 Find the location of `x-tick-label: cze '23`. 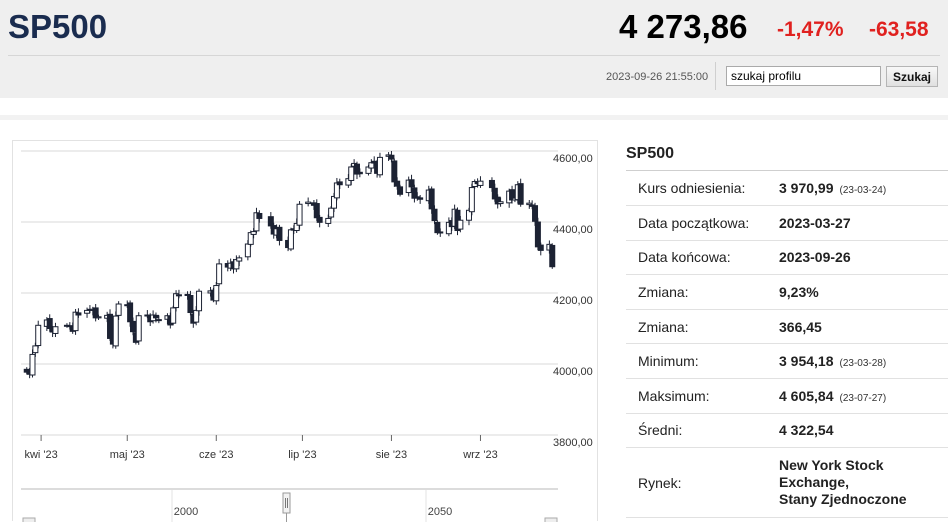

x-tick-label: cze '23 is located at coordinates (216, 455).